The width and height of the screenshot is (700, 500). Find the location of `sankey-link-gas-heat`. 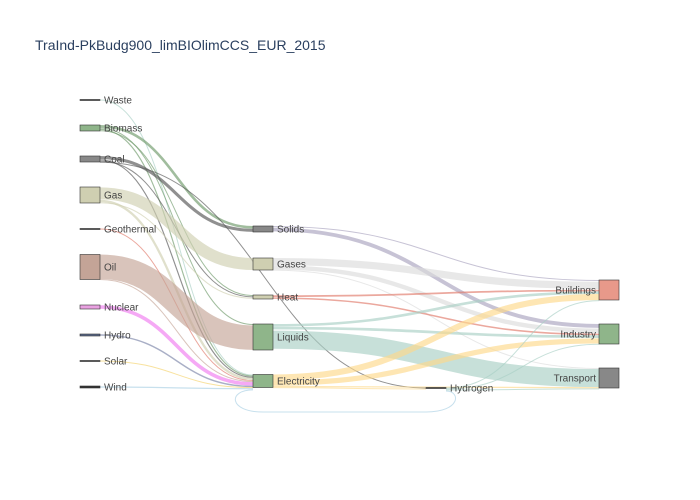

sankey-link-gas-heat is located at coordinates (176, 250).